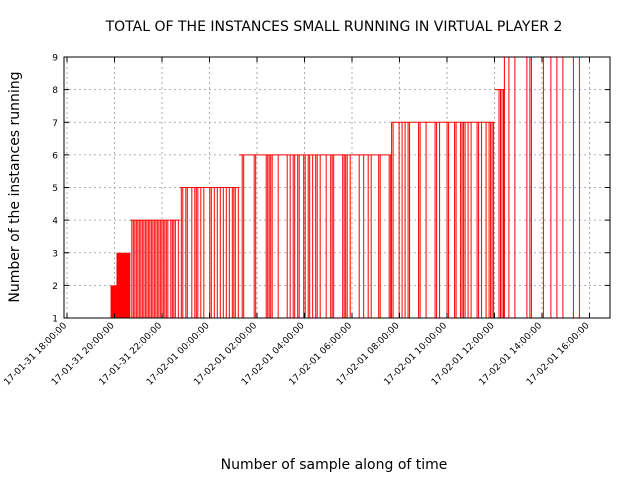 This screenshot has width=640, height=480. I want to click on y-tick-label: 7, so click(55, 124).